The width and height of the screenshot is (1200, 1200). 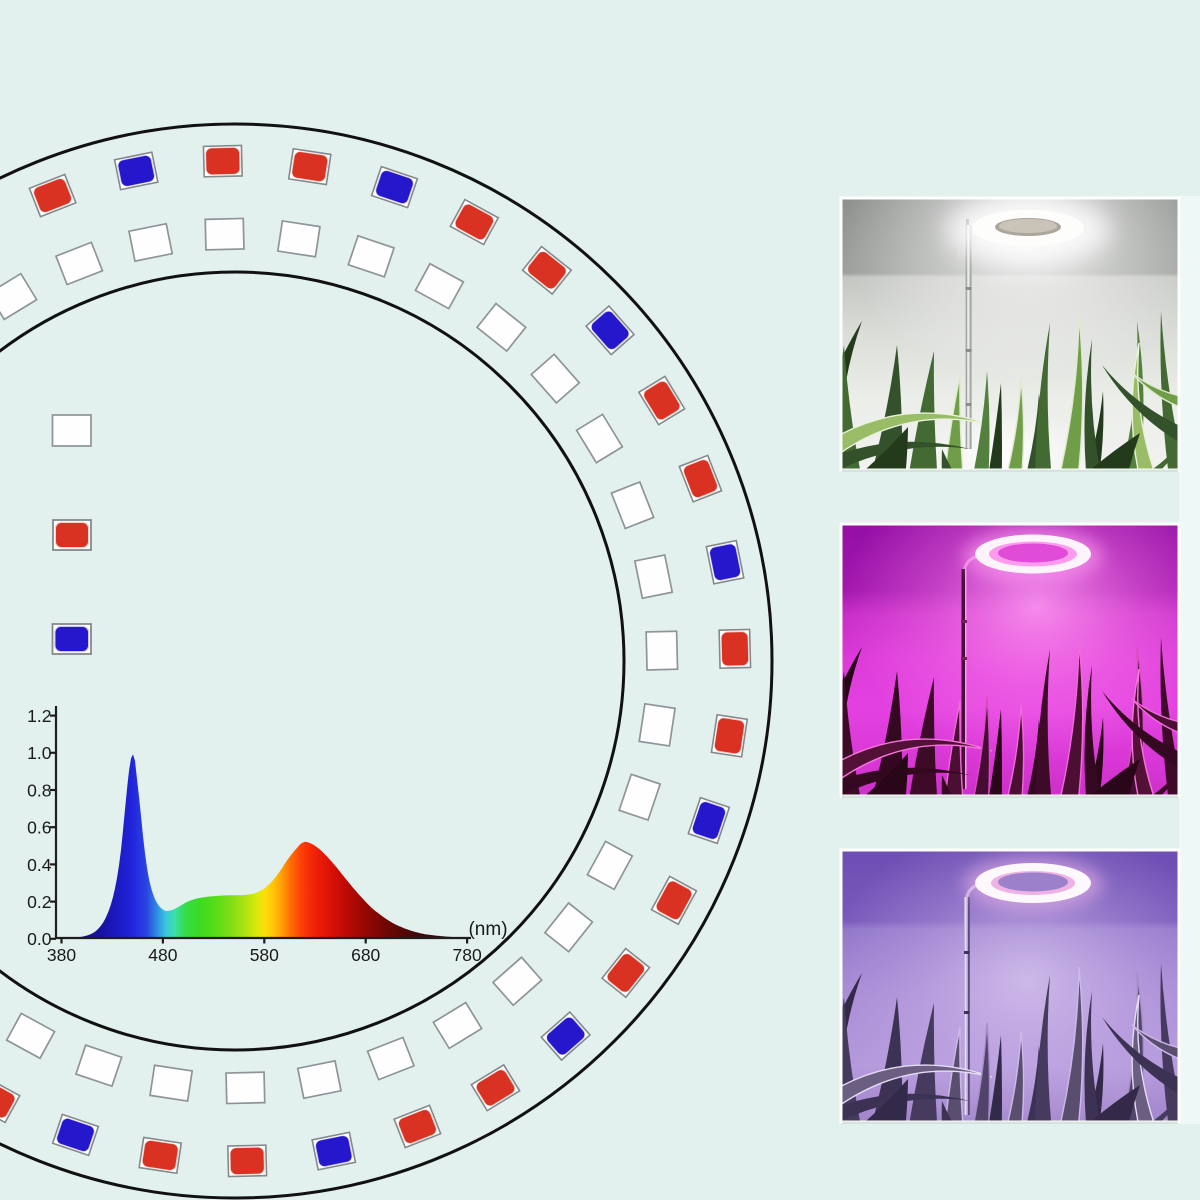 I want to click on svg-text: 0.6, so click(x=39, y=828).